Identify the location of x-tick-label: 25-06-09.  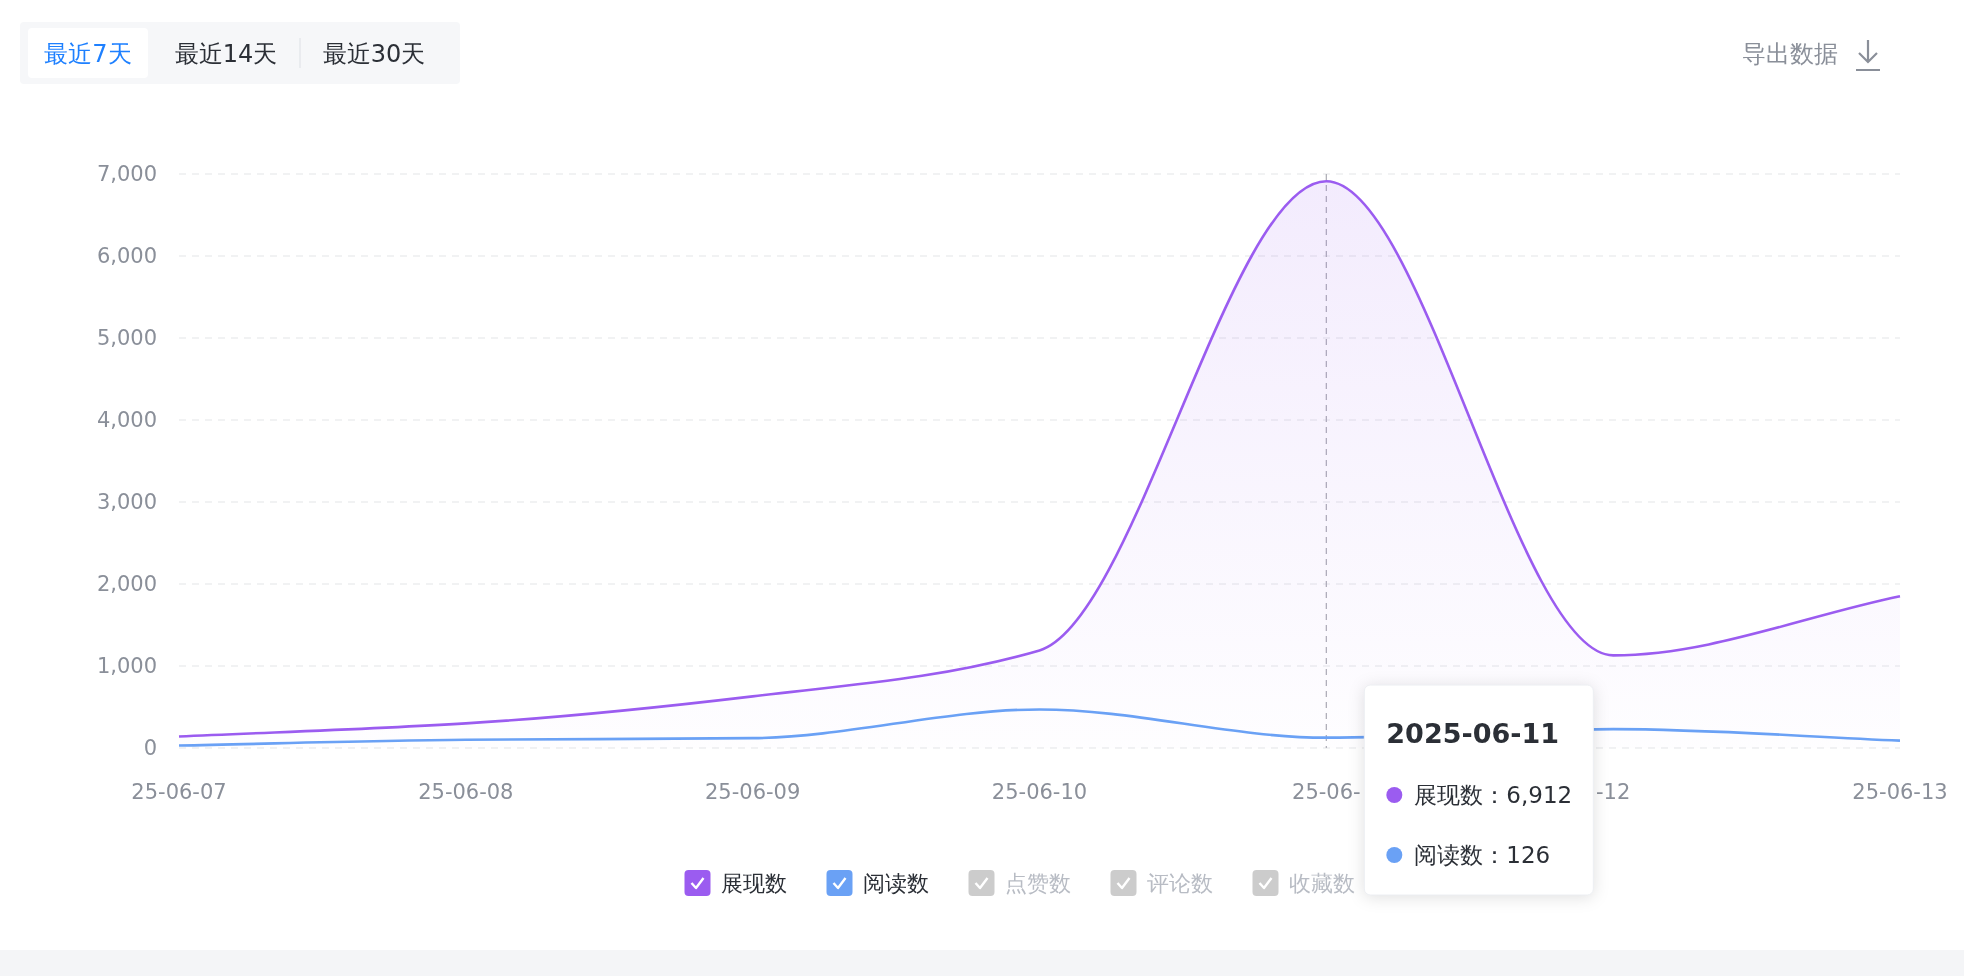
(753, 792).